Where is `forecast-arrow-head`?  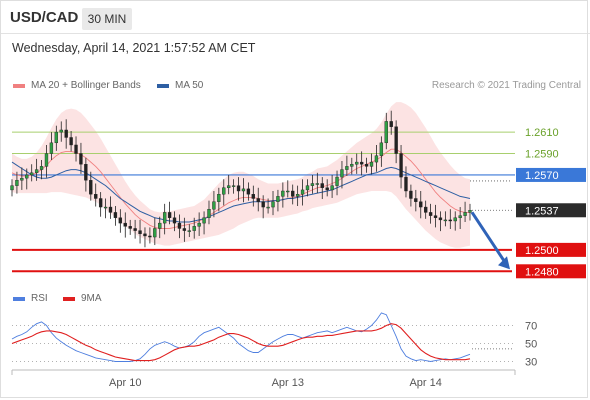
forecast-arrow-head is located at coordinates (504, 263).